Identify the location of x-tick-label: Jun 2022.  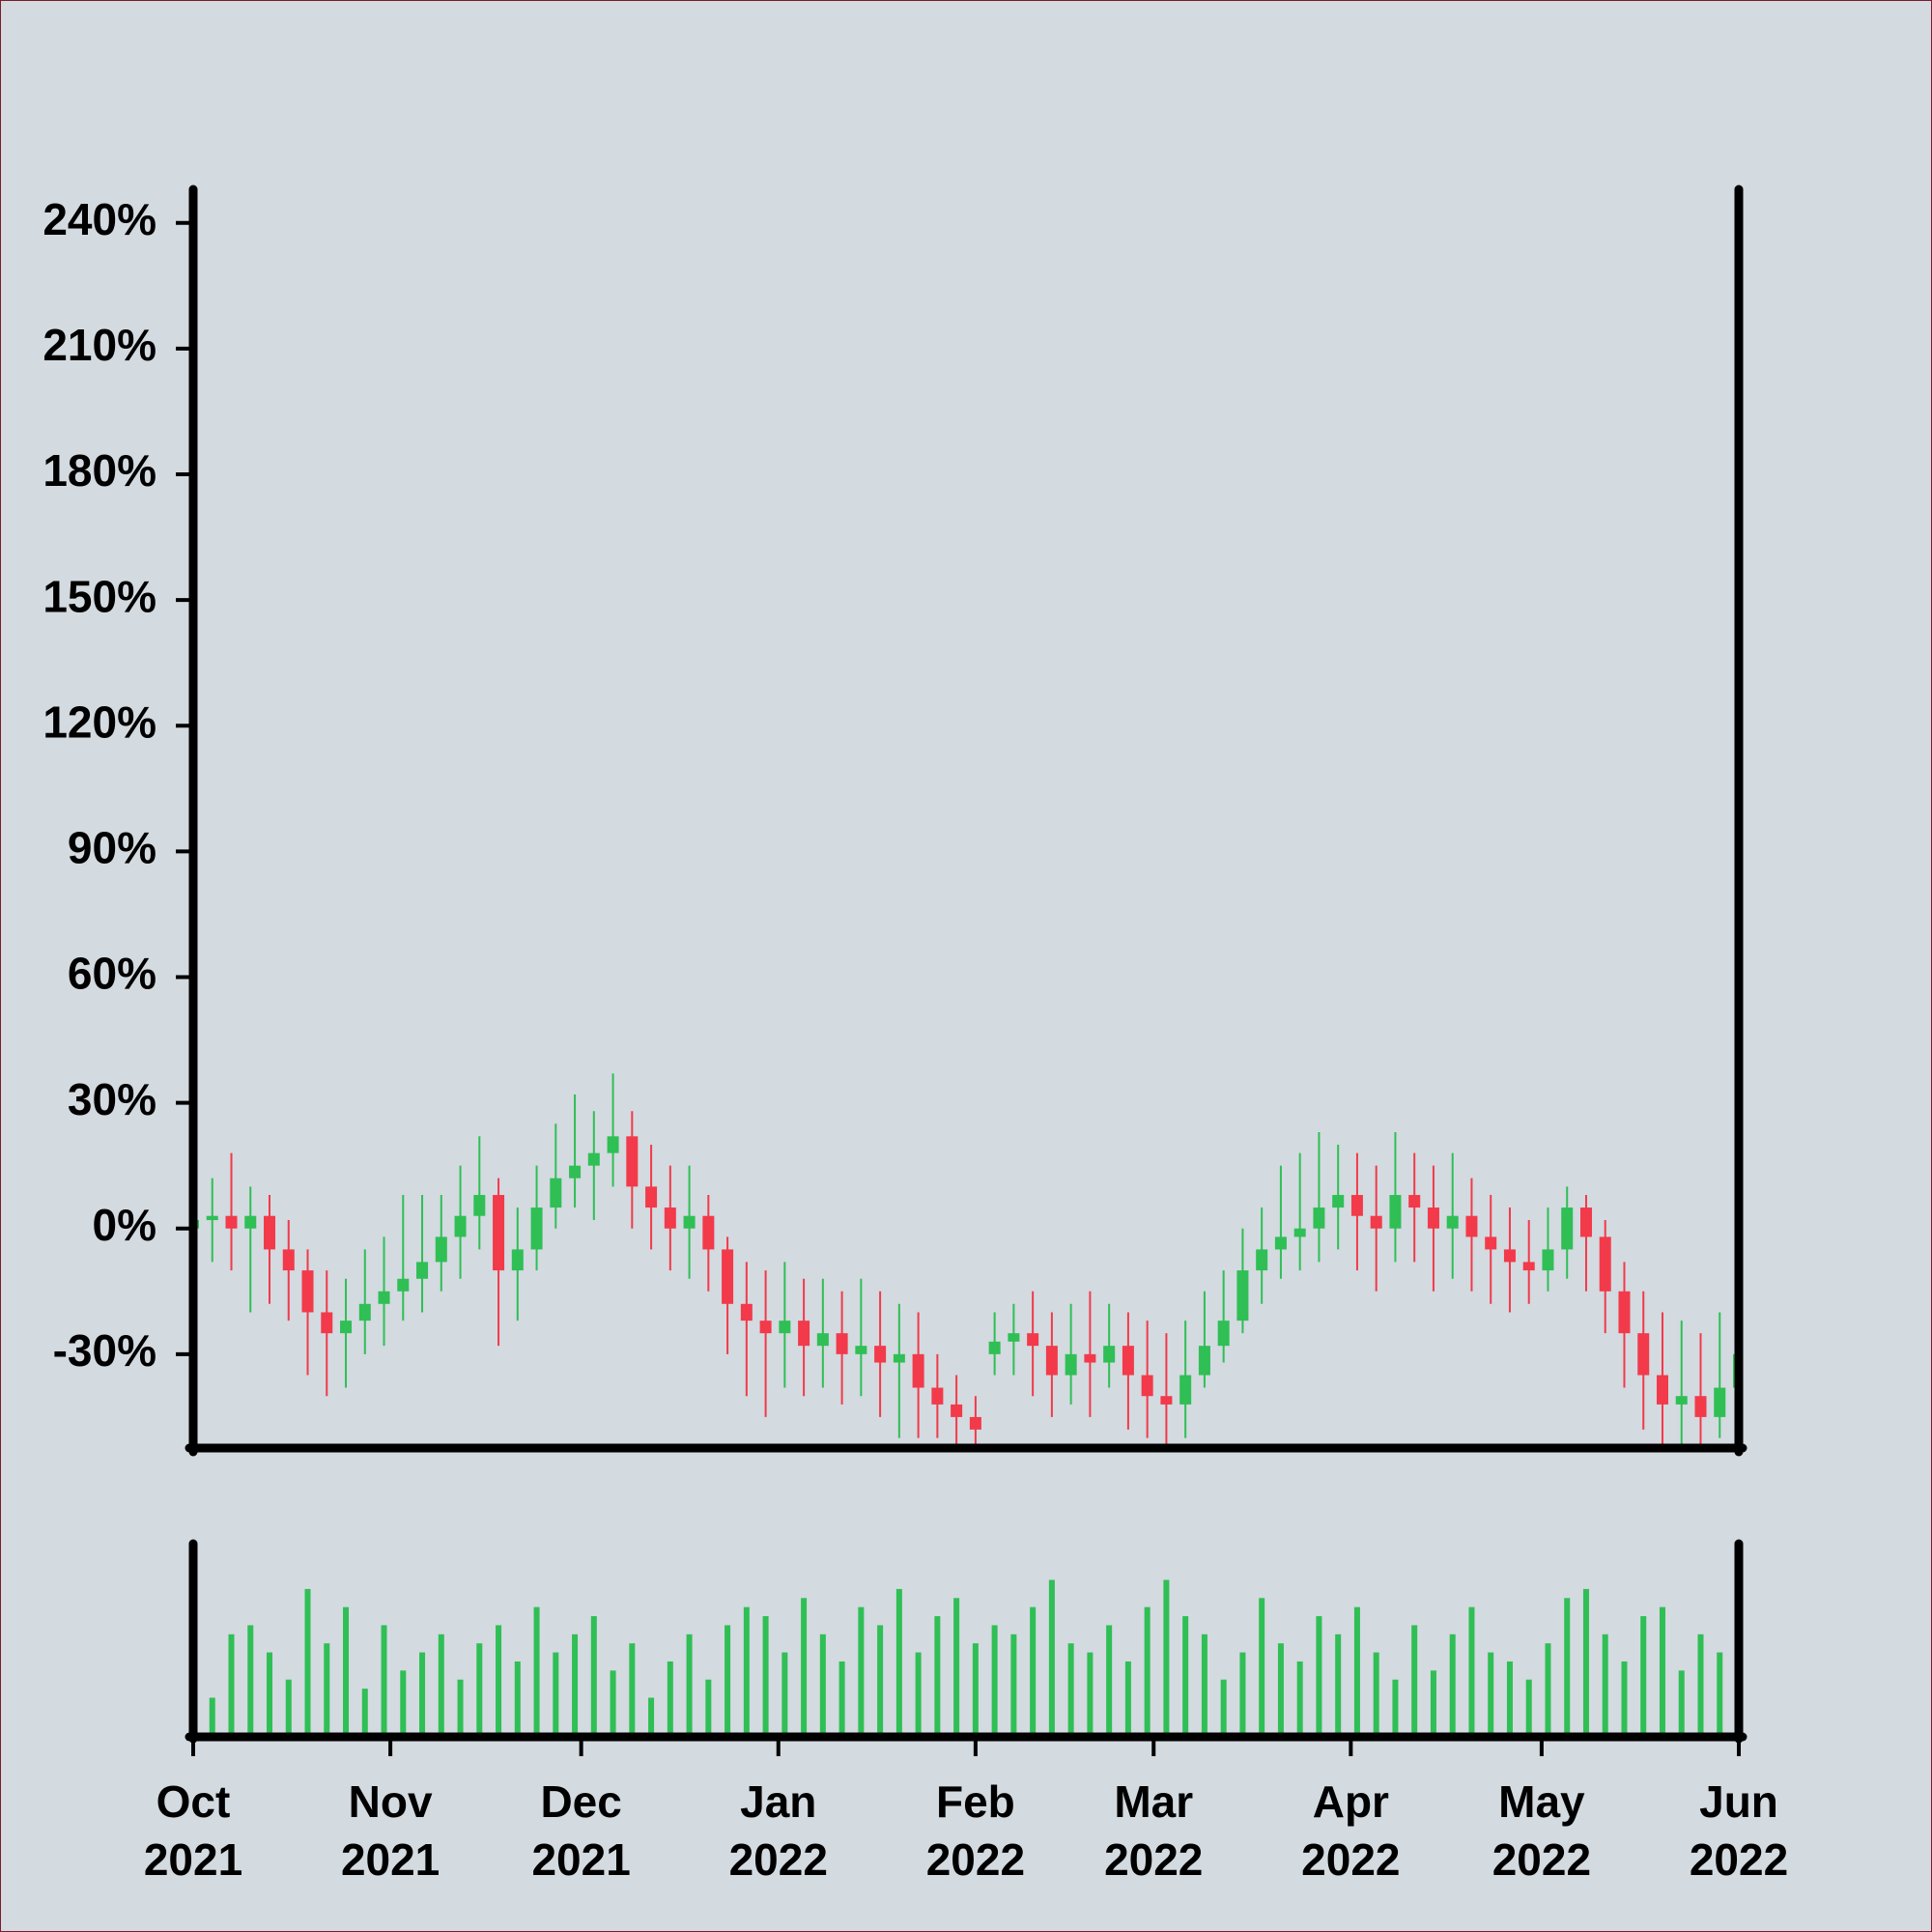
(1739, 1830).